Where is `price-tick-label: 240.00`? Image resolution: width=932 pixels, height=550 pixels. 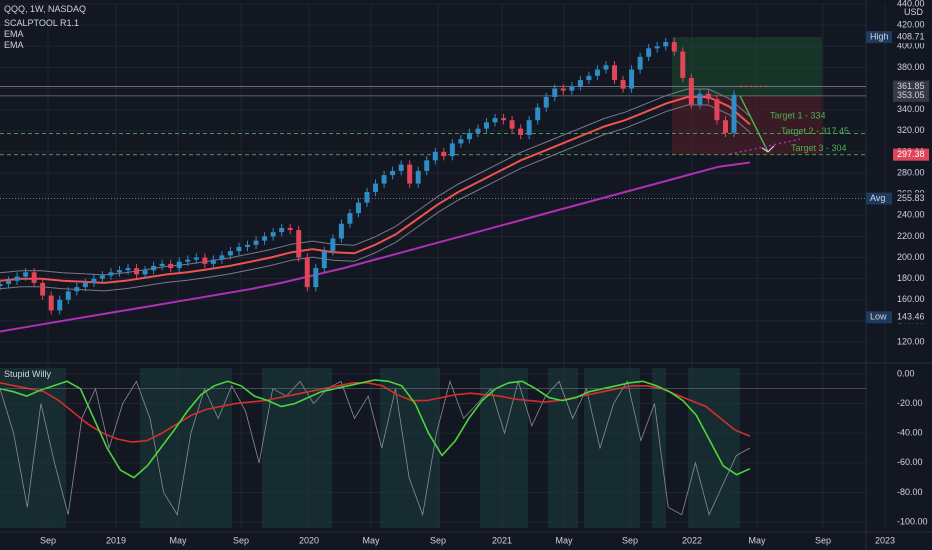 price-tick-label: 240.00 is located at coordinates (911, 215).